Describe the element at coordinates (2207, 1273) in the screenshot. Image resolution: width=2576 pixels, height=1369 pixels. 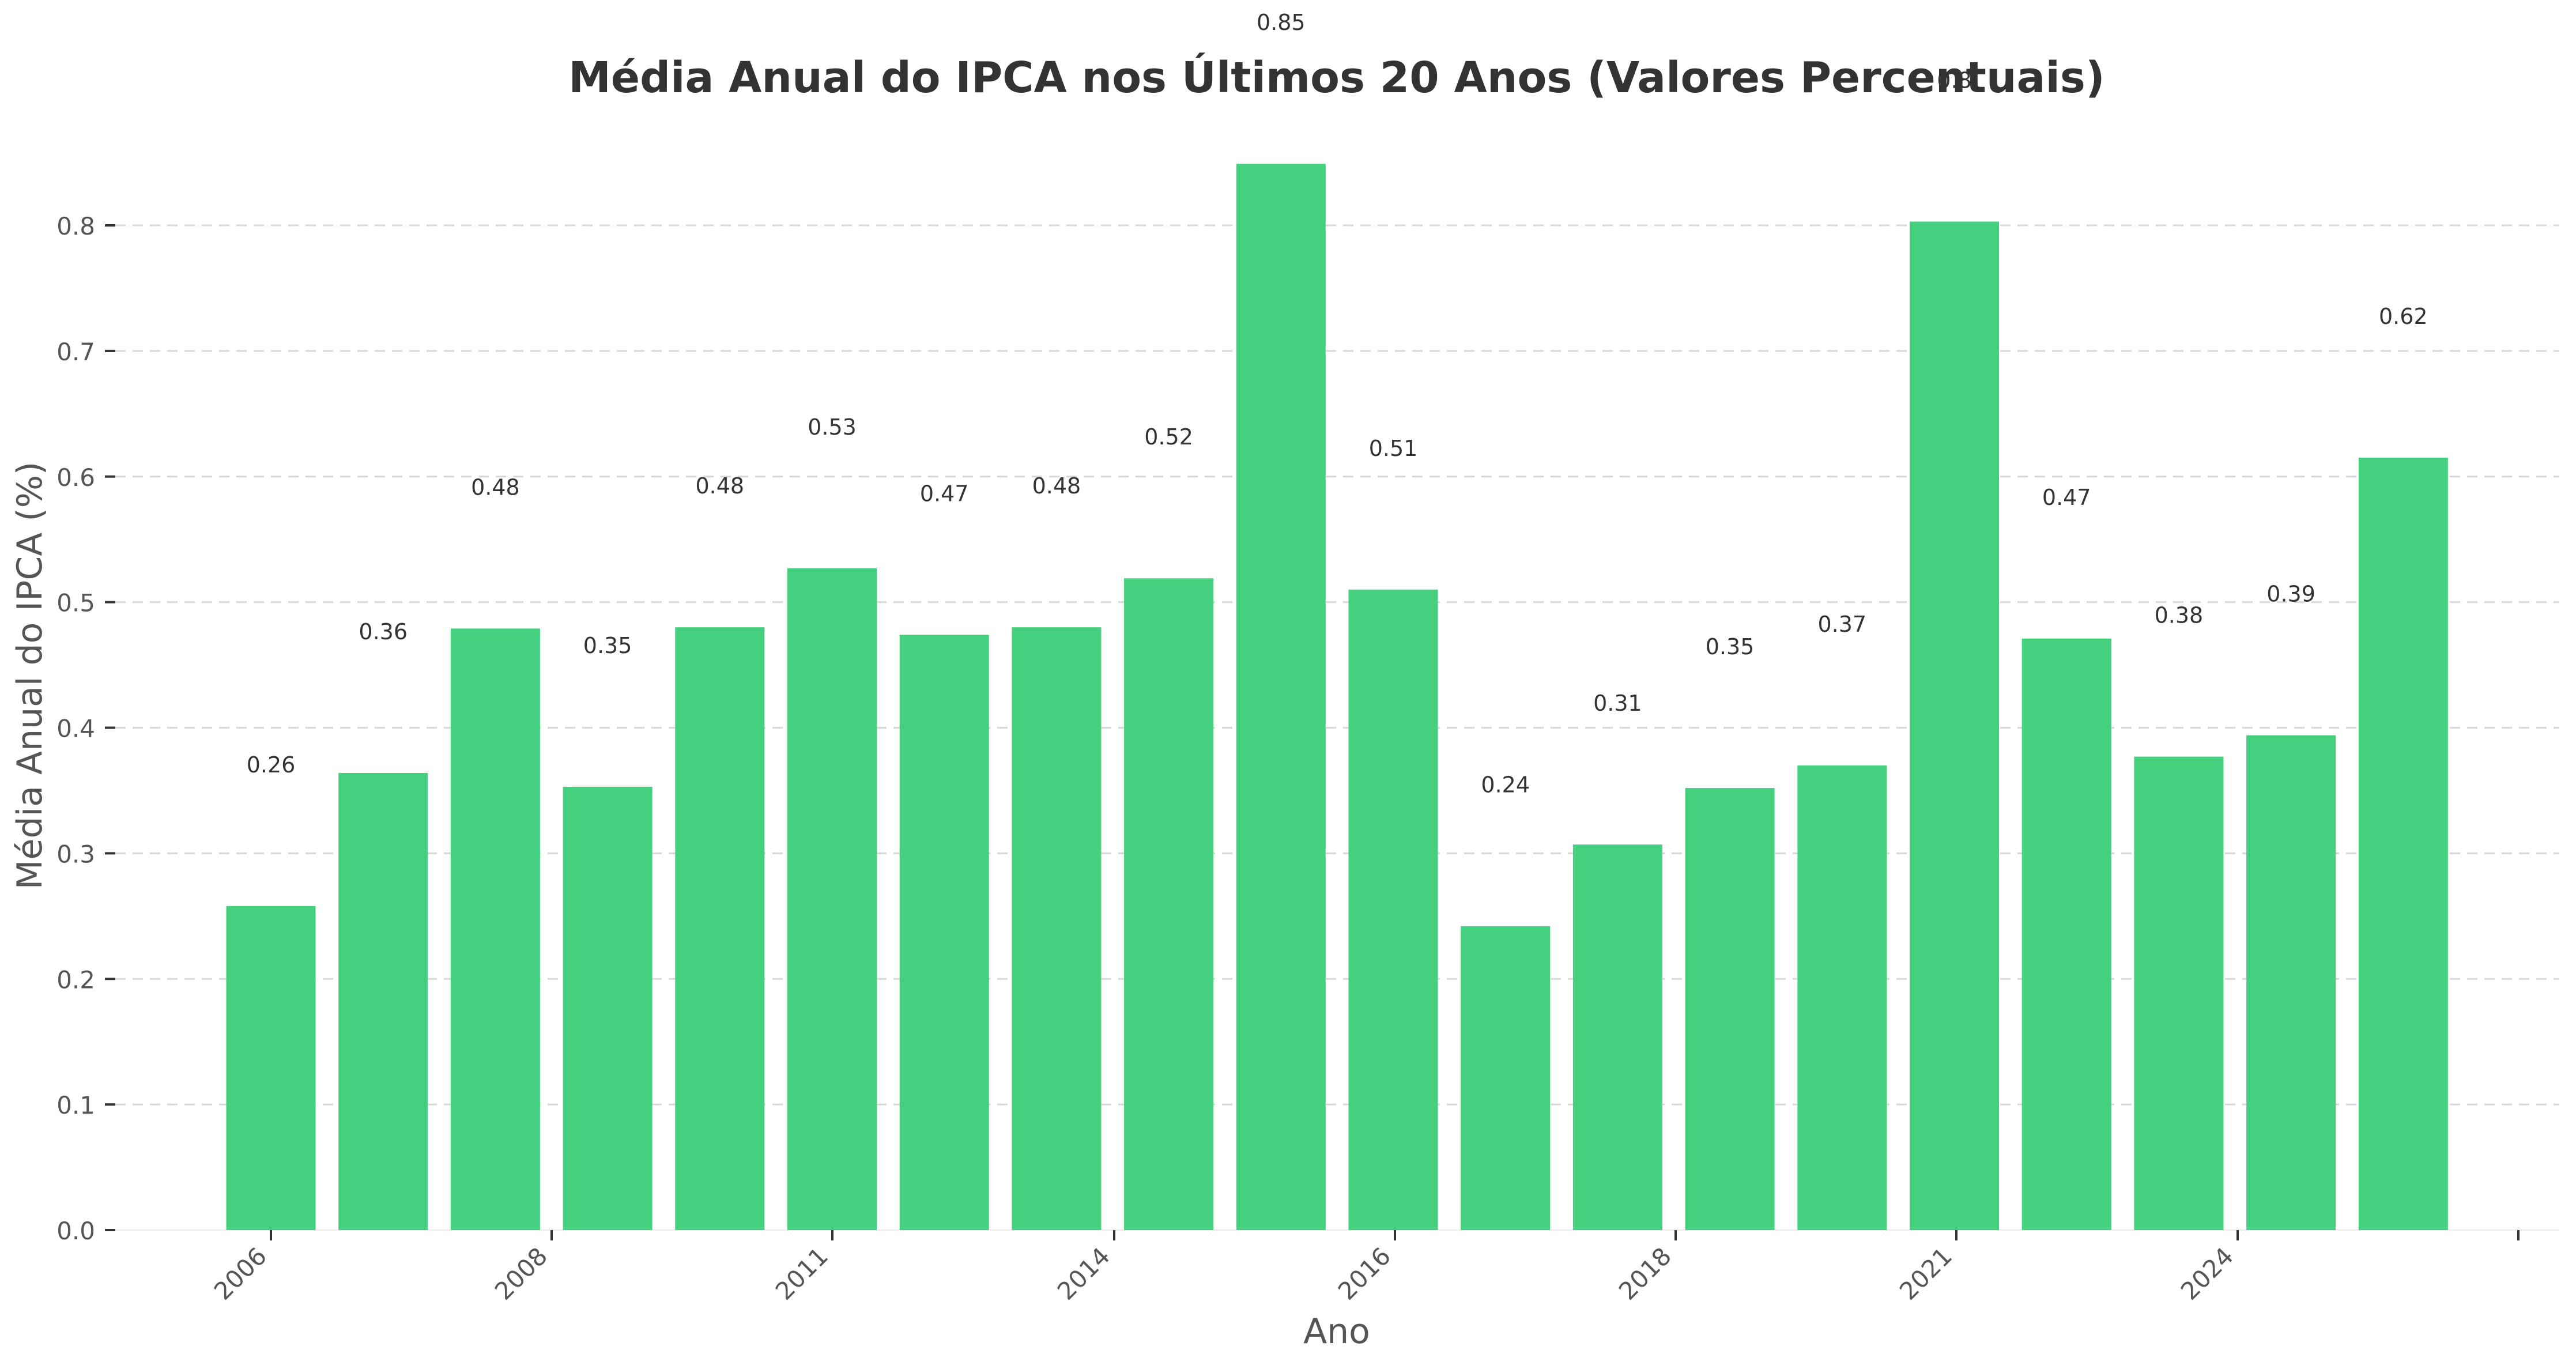
I see `x-tick-label: 2024` at that location.